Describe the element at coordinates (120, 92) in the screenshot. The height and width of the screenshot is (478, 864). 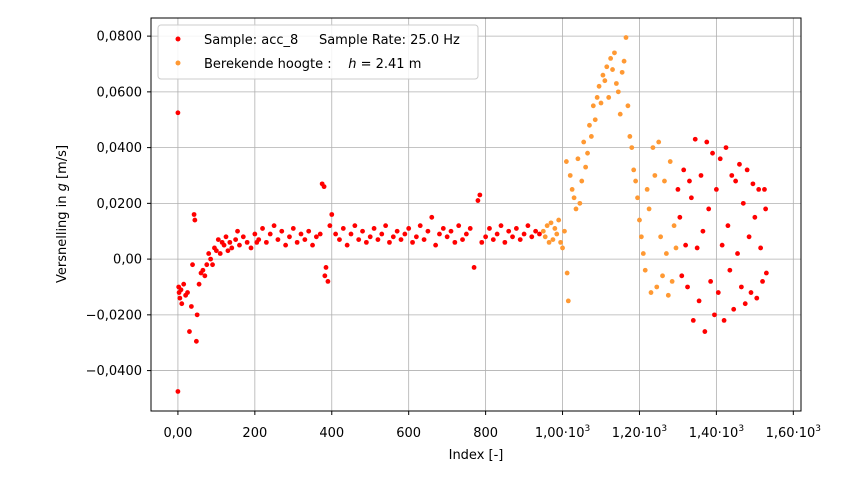
I see `y-tick-label: 0,0600` at that location.